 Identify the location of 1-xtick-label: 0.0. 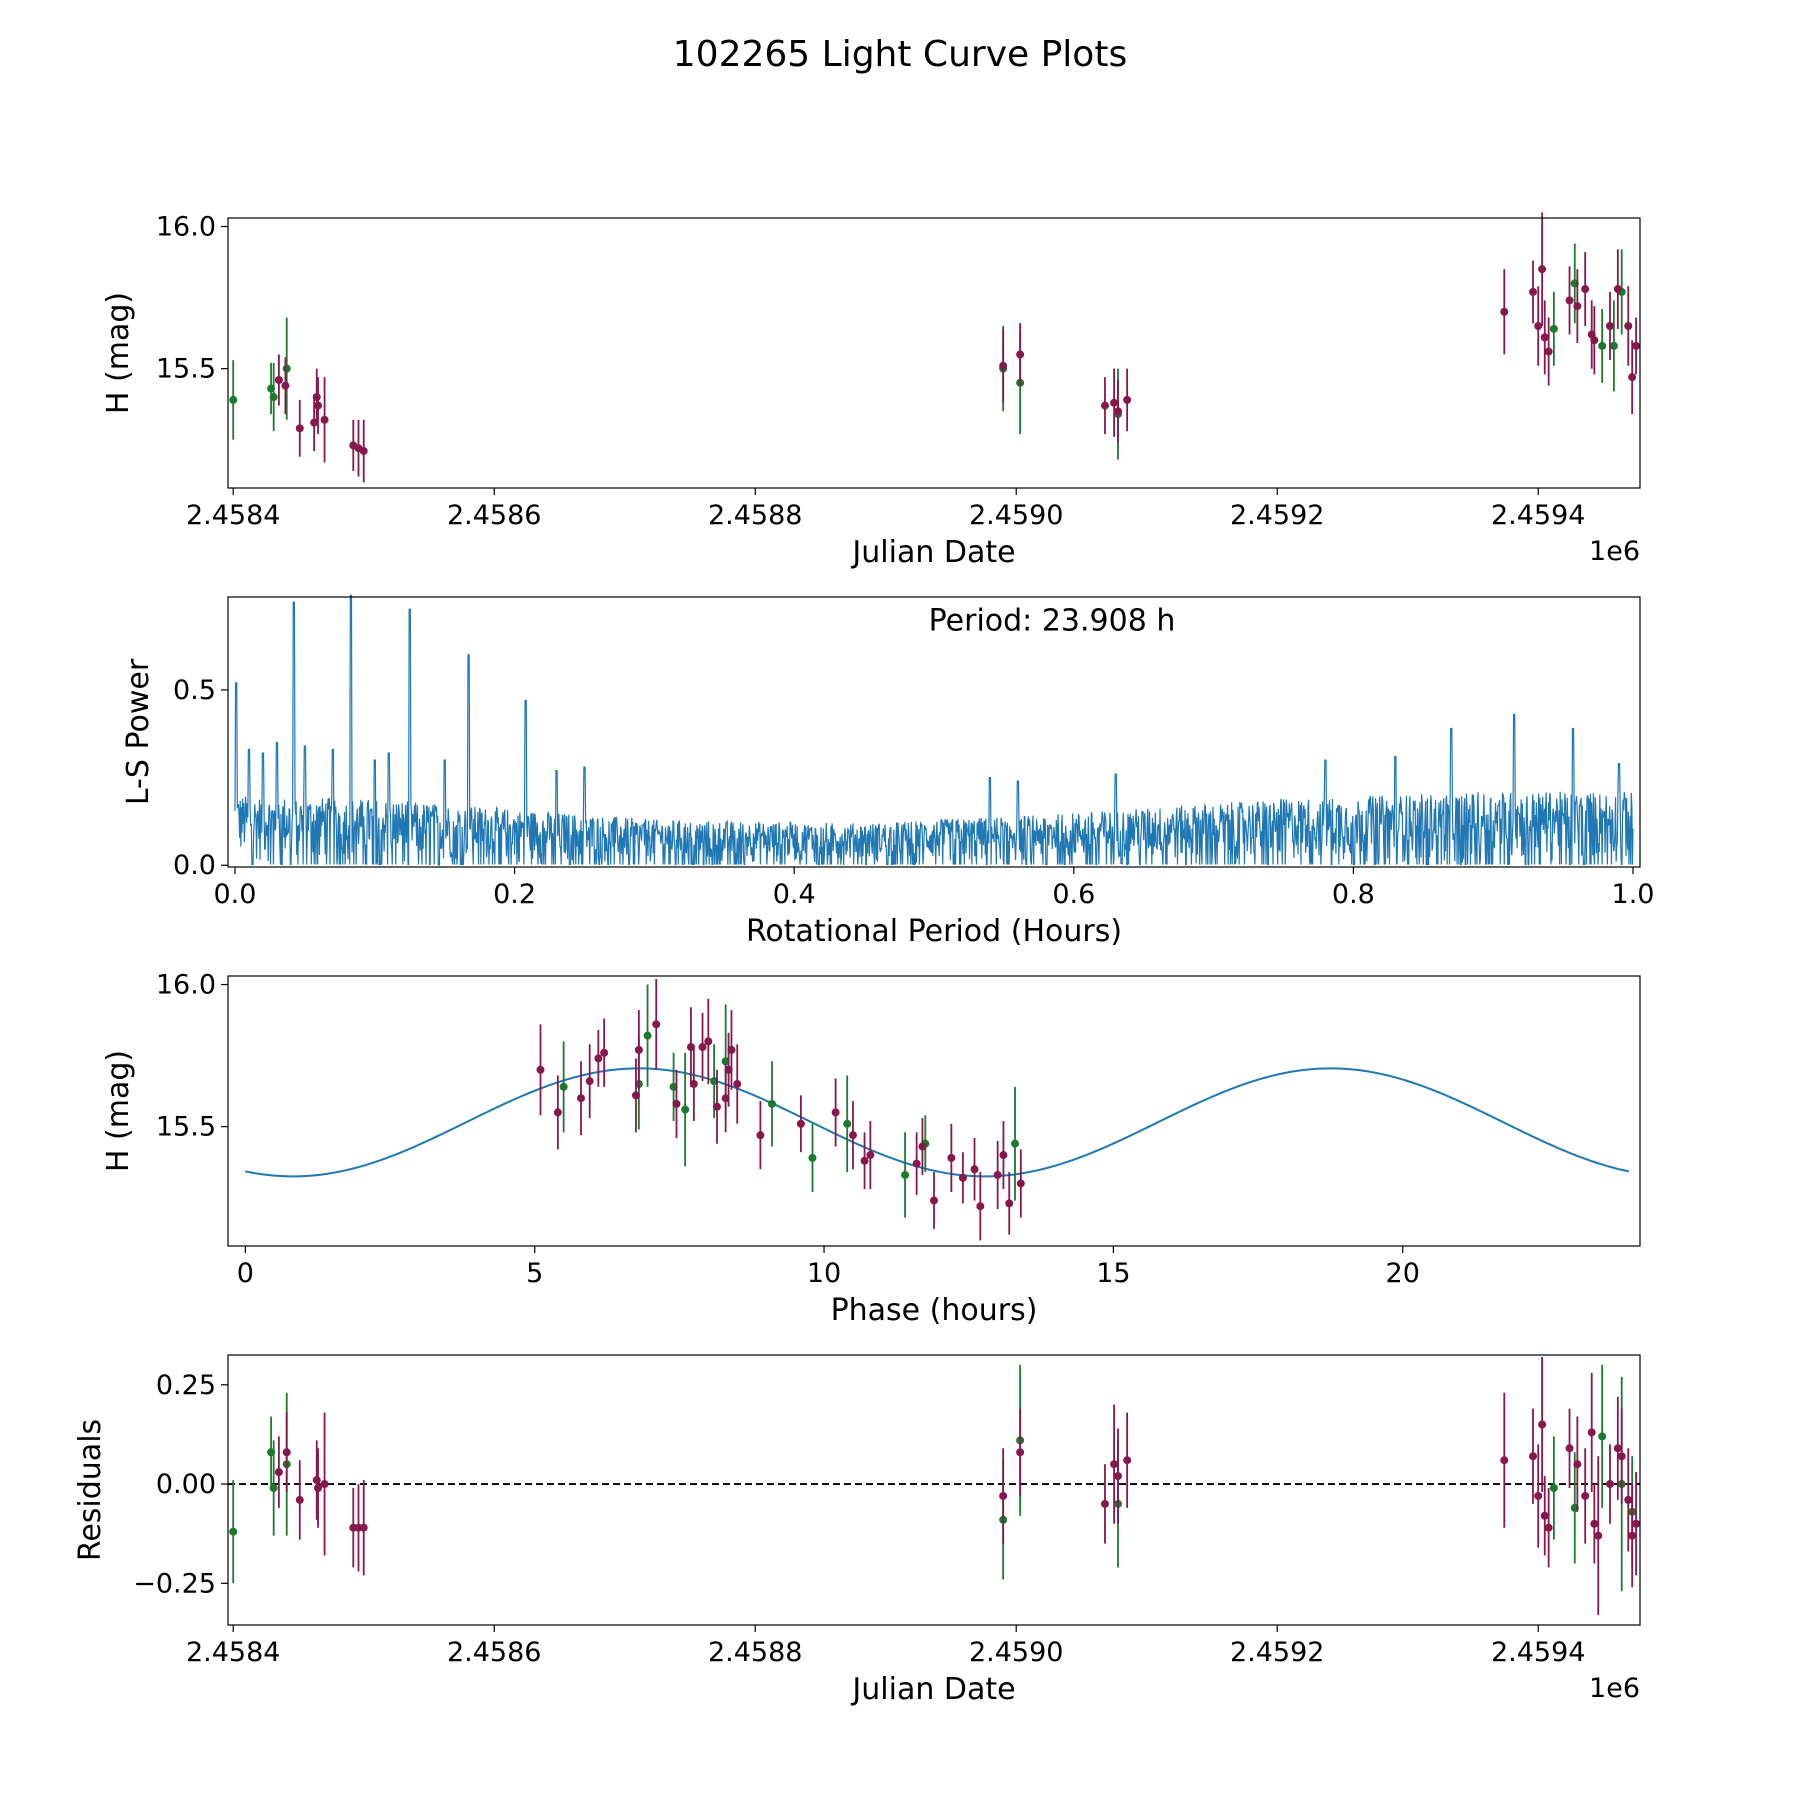
(235, 894).